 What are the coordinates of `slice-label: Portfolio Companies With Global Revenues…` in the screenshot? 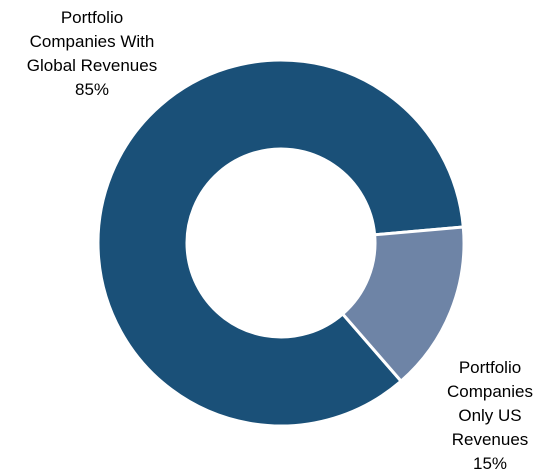 It's located at (92, 54).